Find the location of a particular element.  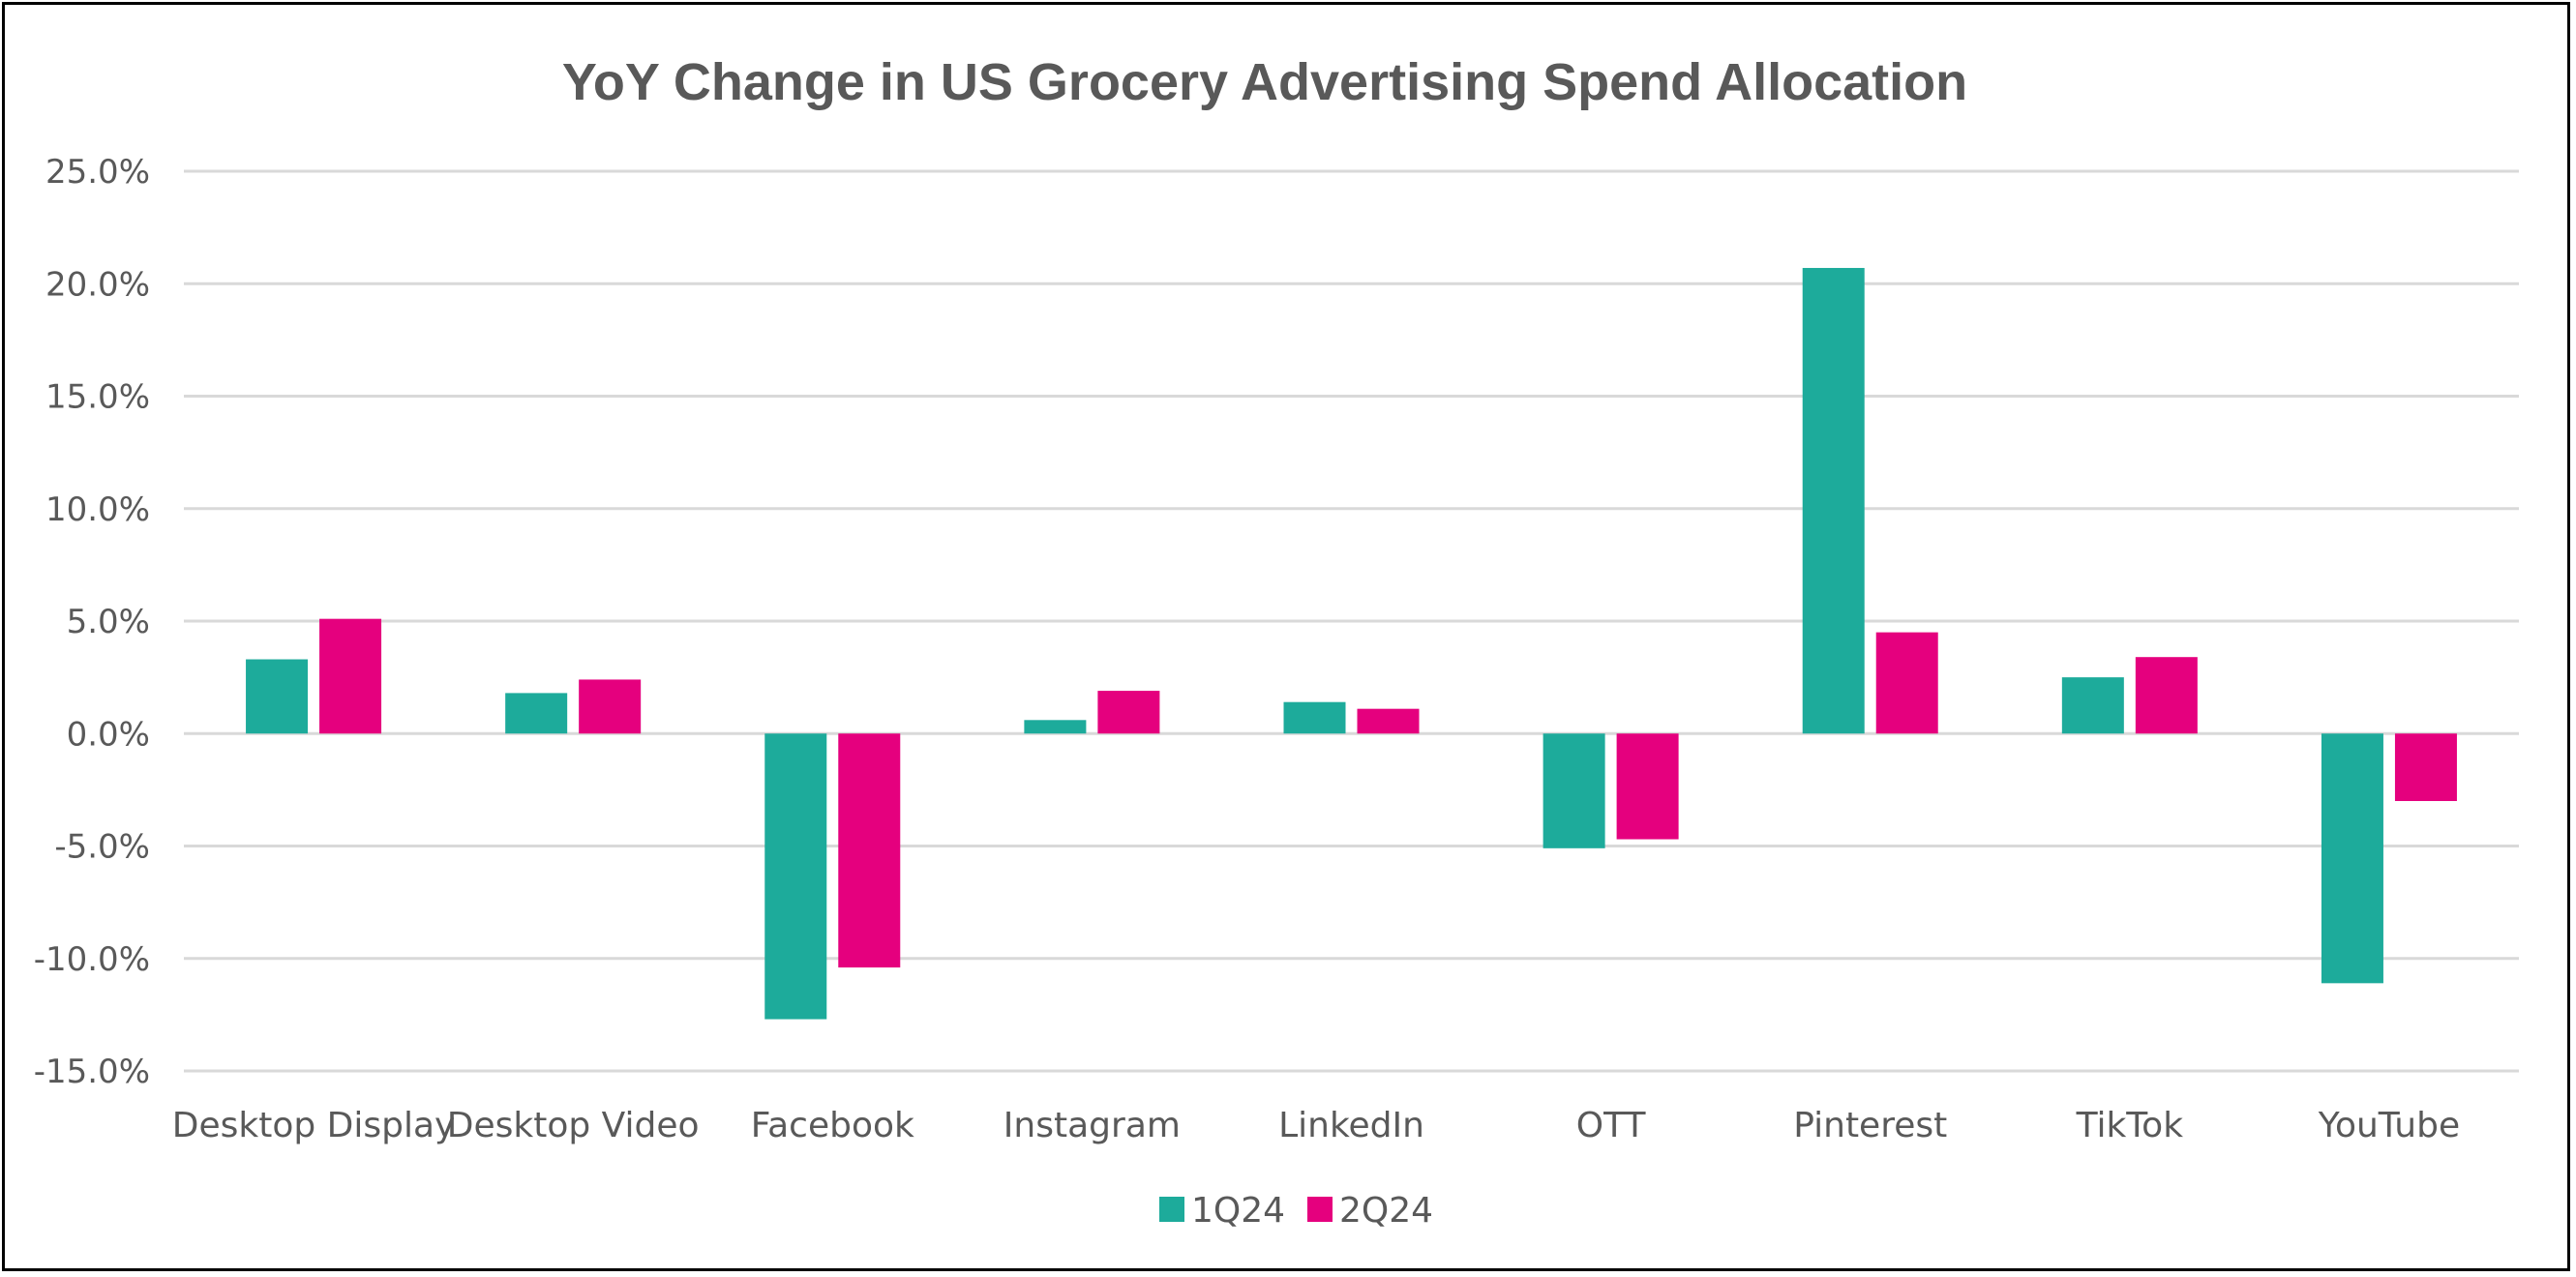

bar-1q24-youtube is located at coordinates (2352, 858).